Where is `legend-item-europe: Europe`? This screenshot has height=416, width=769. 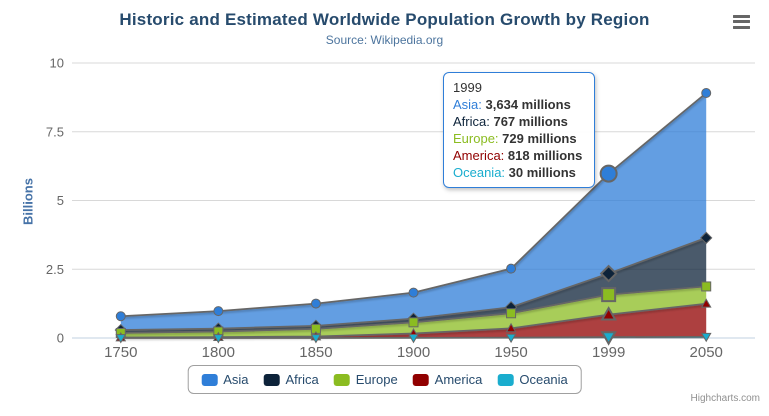
legend-item-europe: Europe is located at coordinates (365, 379).